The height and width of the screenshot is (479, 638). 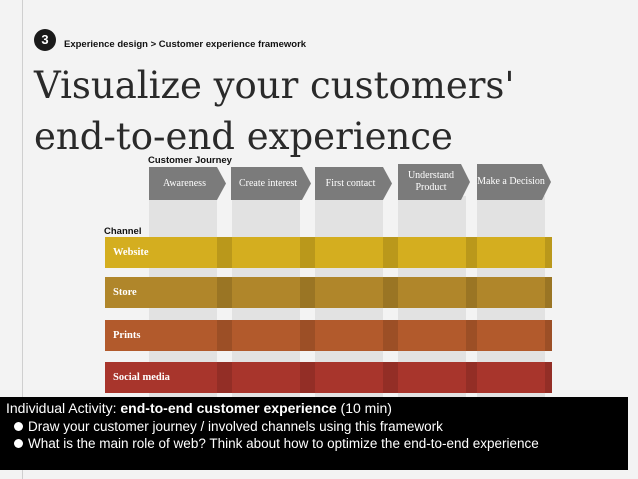 I want to click on title-line-1: Visualize your customers', so click(x=274, y=85).